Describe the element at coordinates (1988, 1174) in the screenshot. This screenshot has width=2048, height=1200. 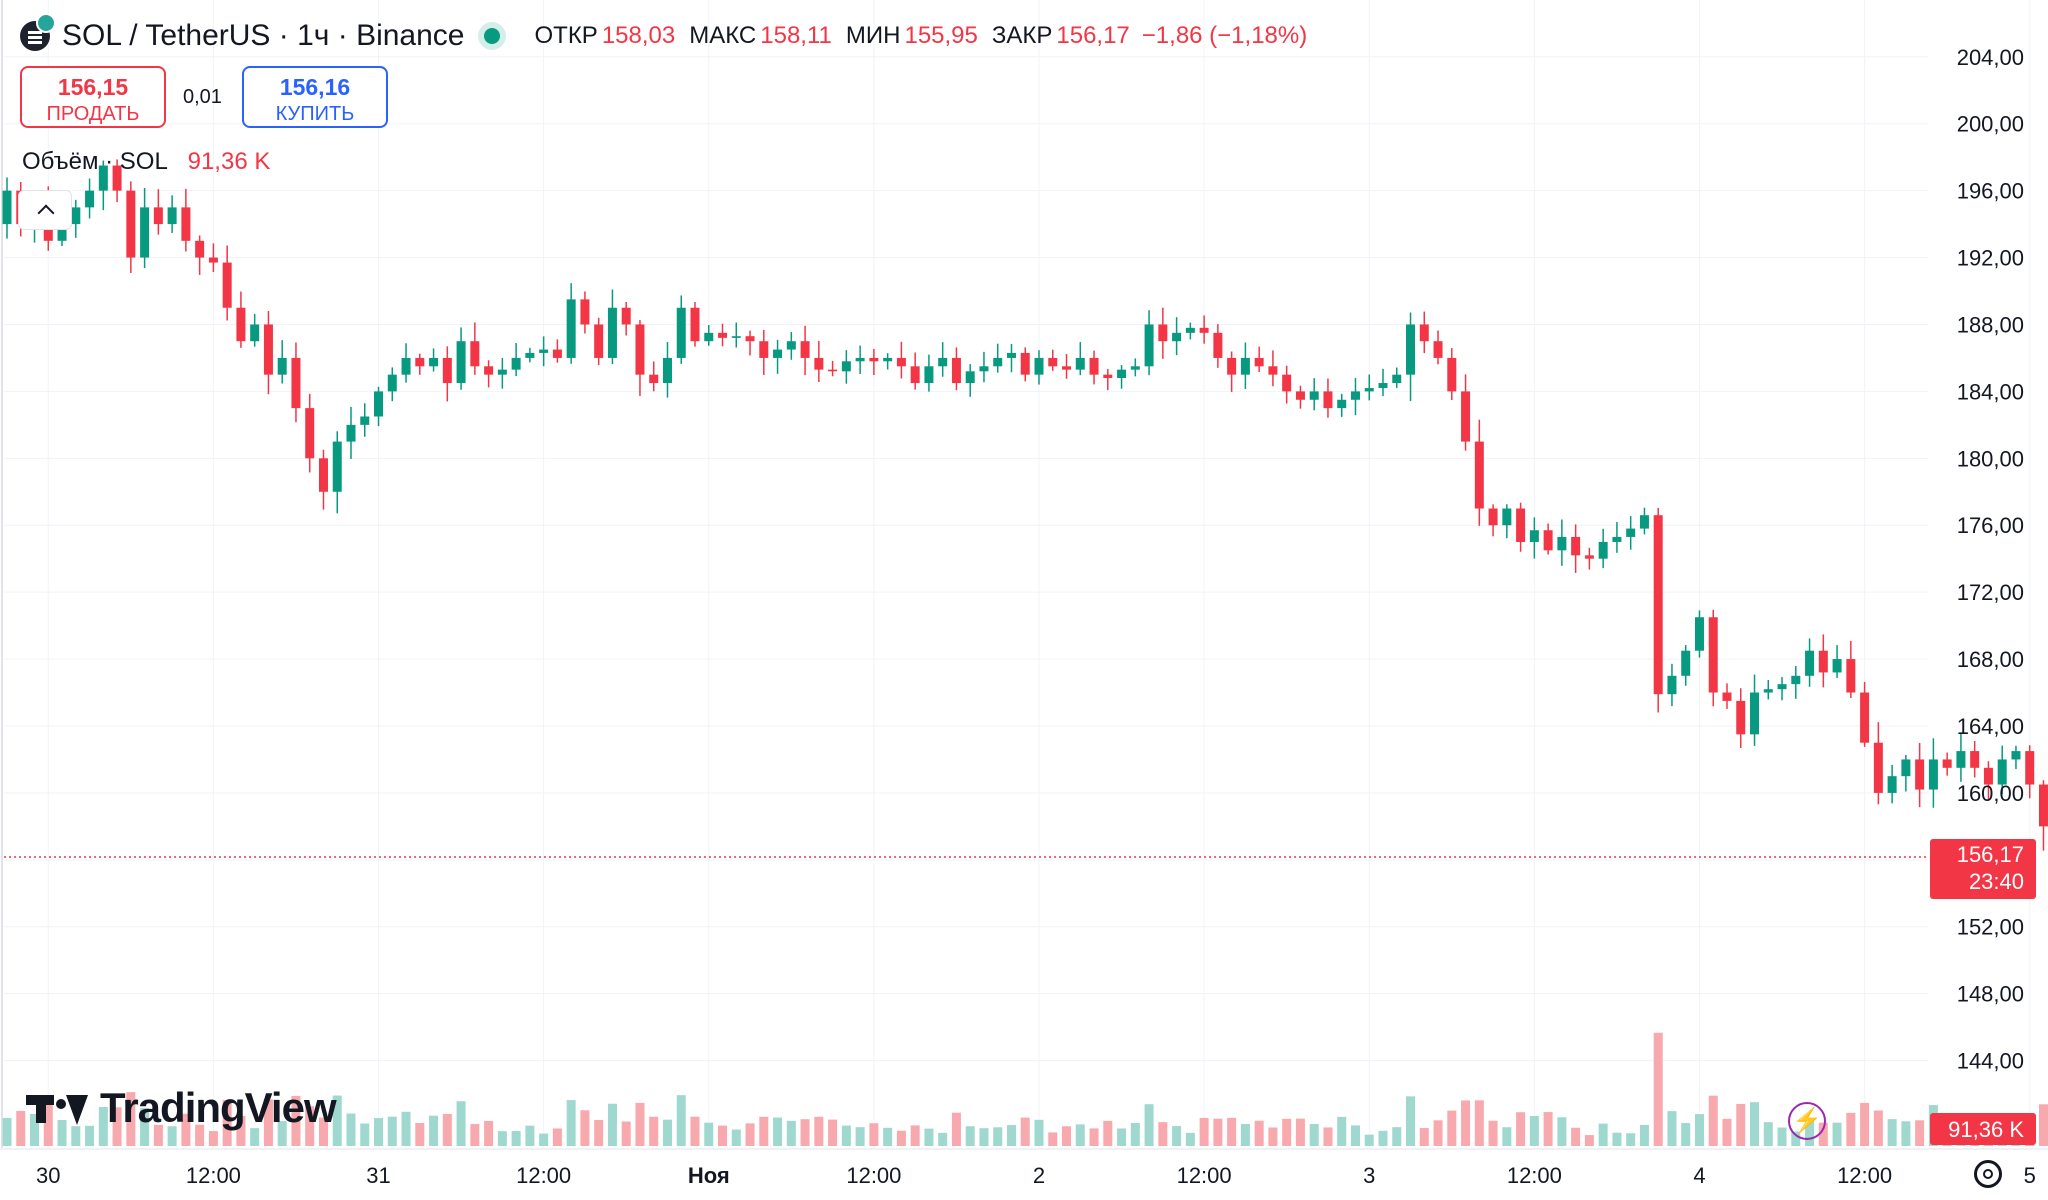
I see `settings-icon` at that location.